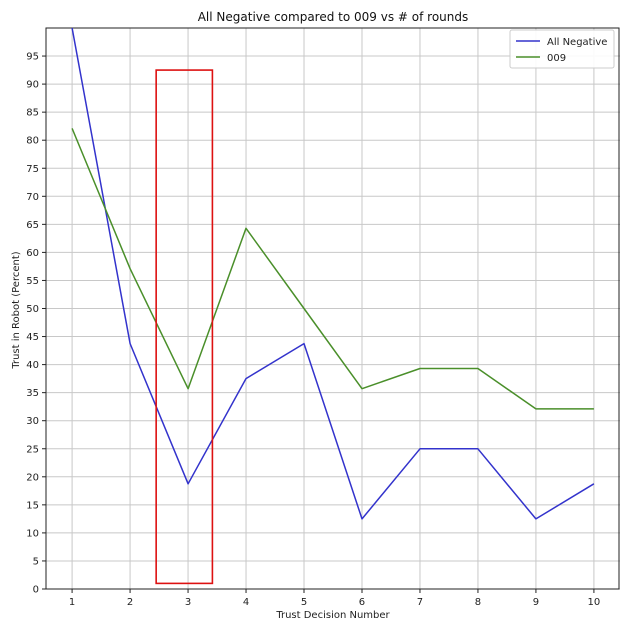 This screenshot has height=622, width=620. What do you see at coordinates (32, 141) in the screenshot?
I see `y-tick-label: 80` at bounding box center [32, 141].